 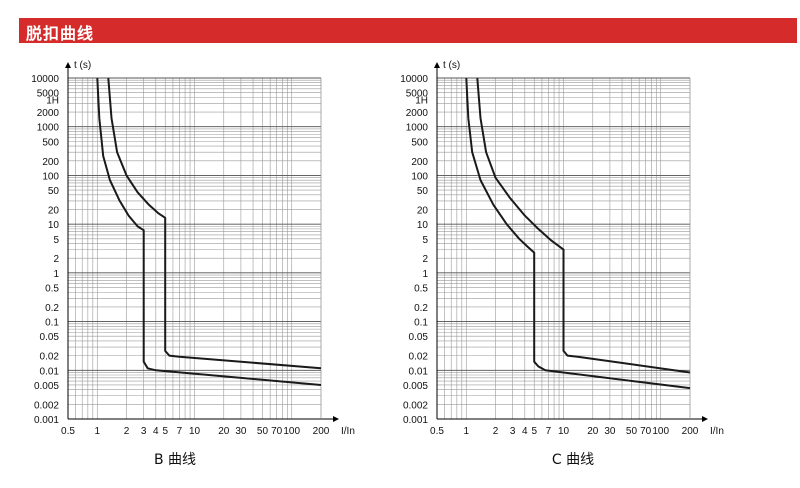 What do you see at coordinates (60, 33) in the screenshot?
I see `section-title: 脱扣曲线` at bounding box center [60, 33].